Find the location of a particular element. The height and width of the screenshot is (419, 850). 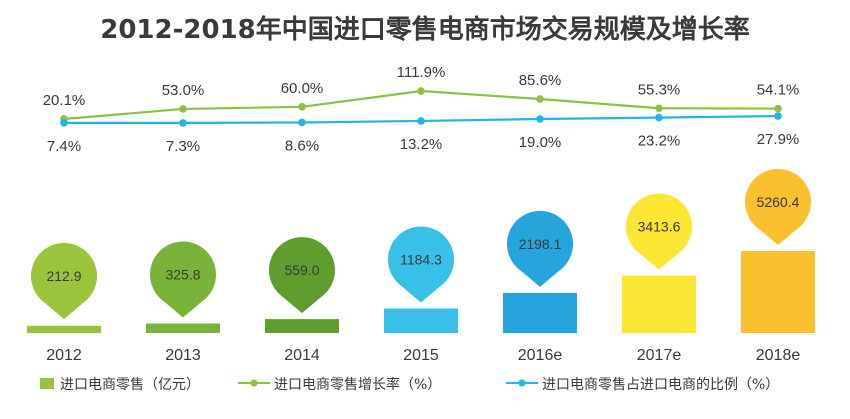

growth-label-2014: 60.0% is located at coordinates (302, 88).